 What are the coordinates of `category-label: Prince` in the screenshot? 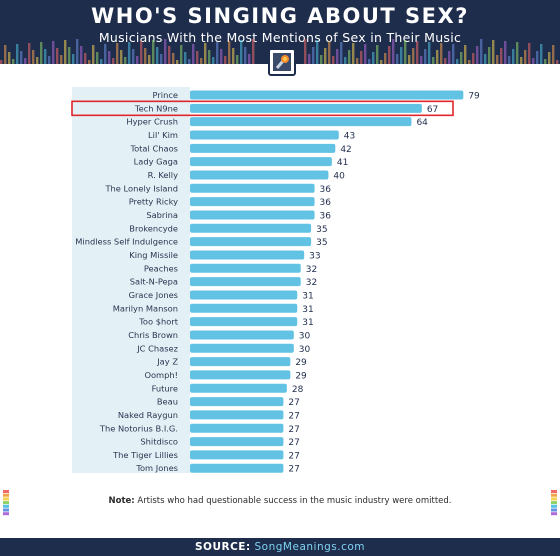 It's located at (166, 95).